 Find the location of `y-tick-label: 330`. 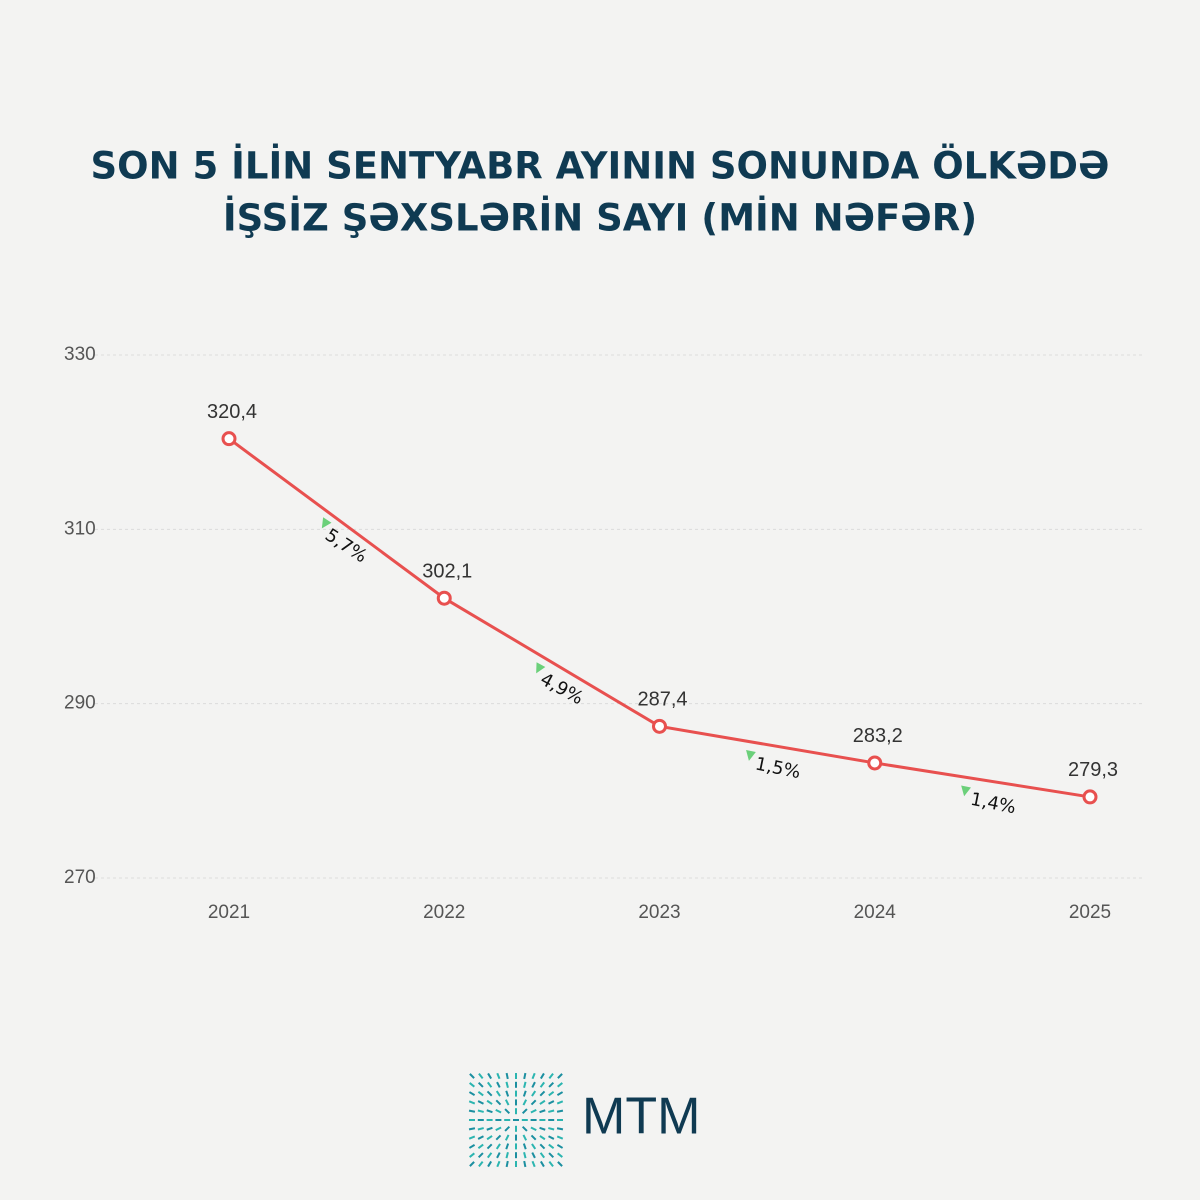

y-tick-label: 330 is located at coordinates (80, 354).